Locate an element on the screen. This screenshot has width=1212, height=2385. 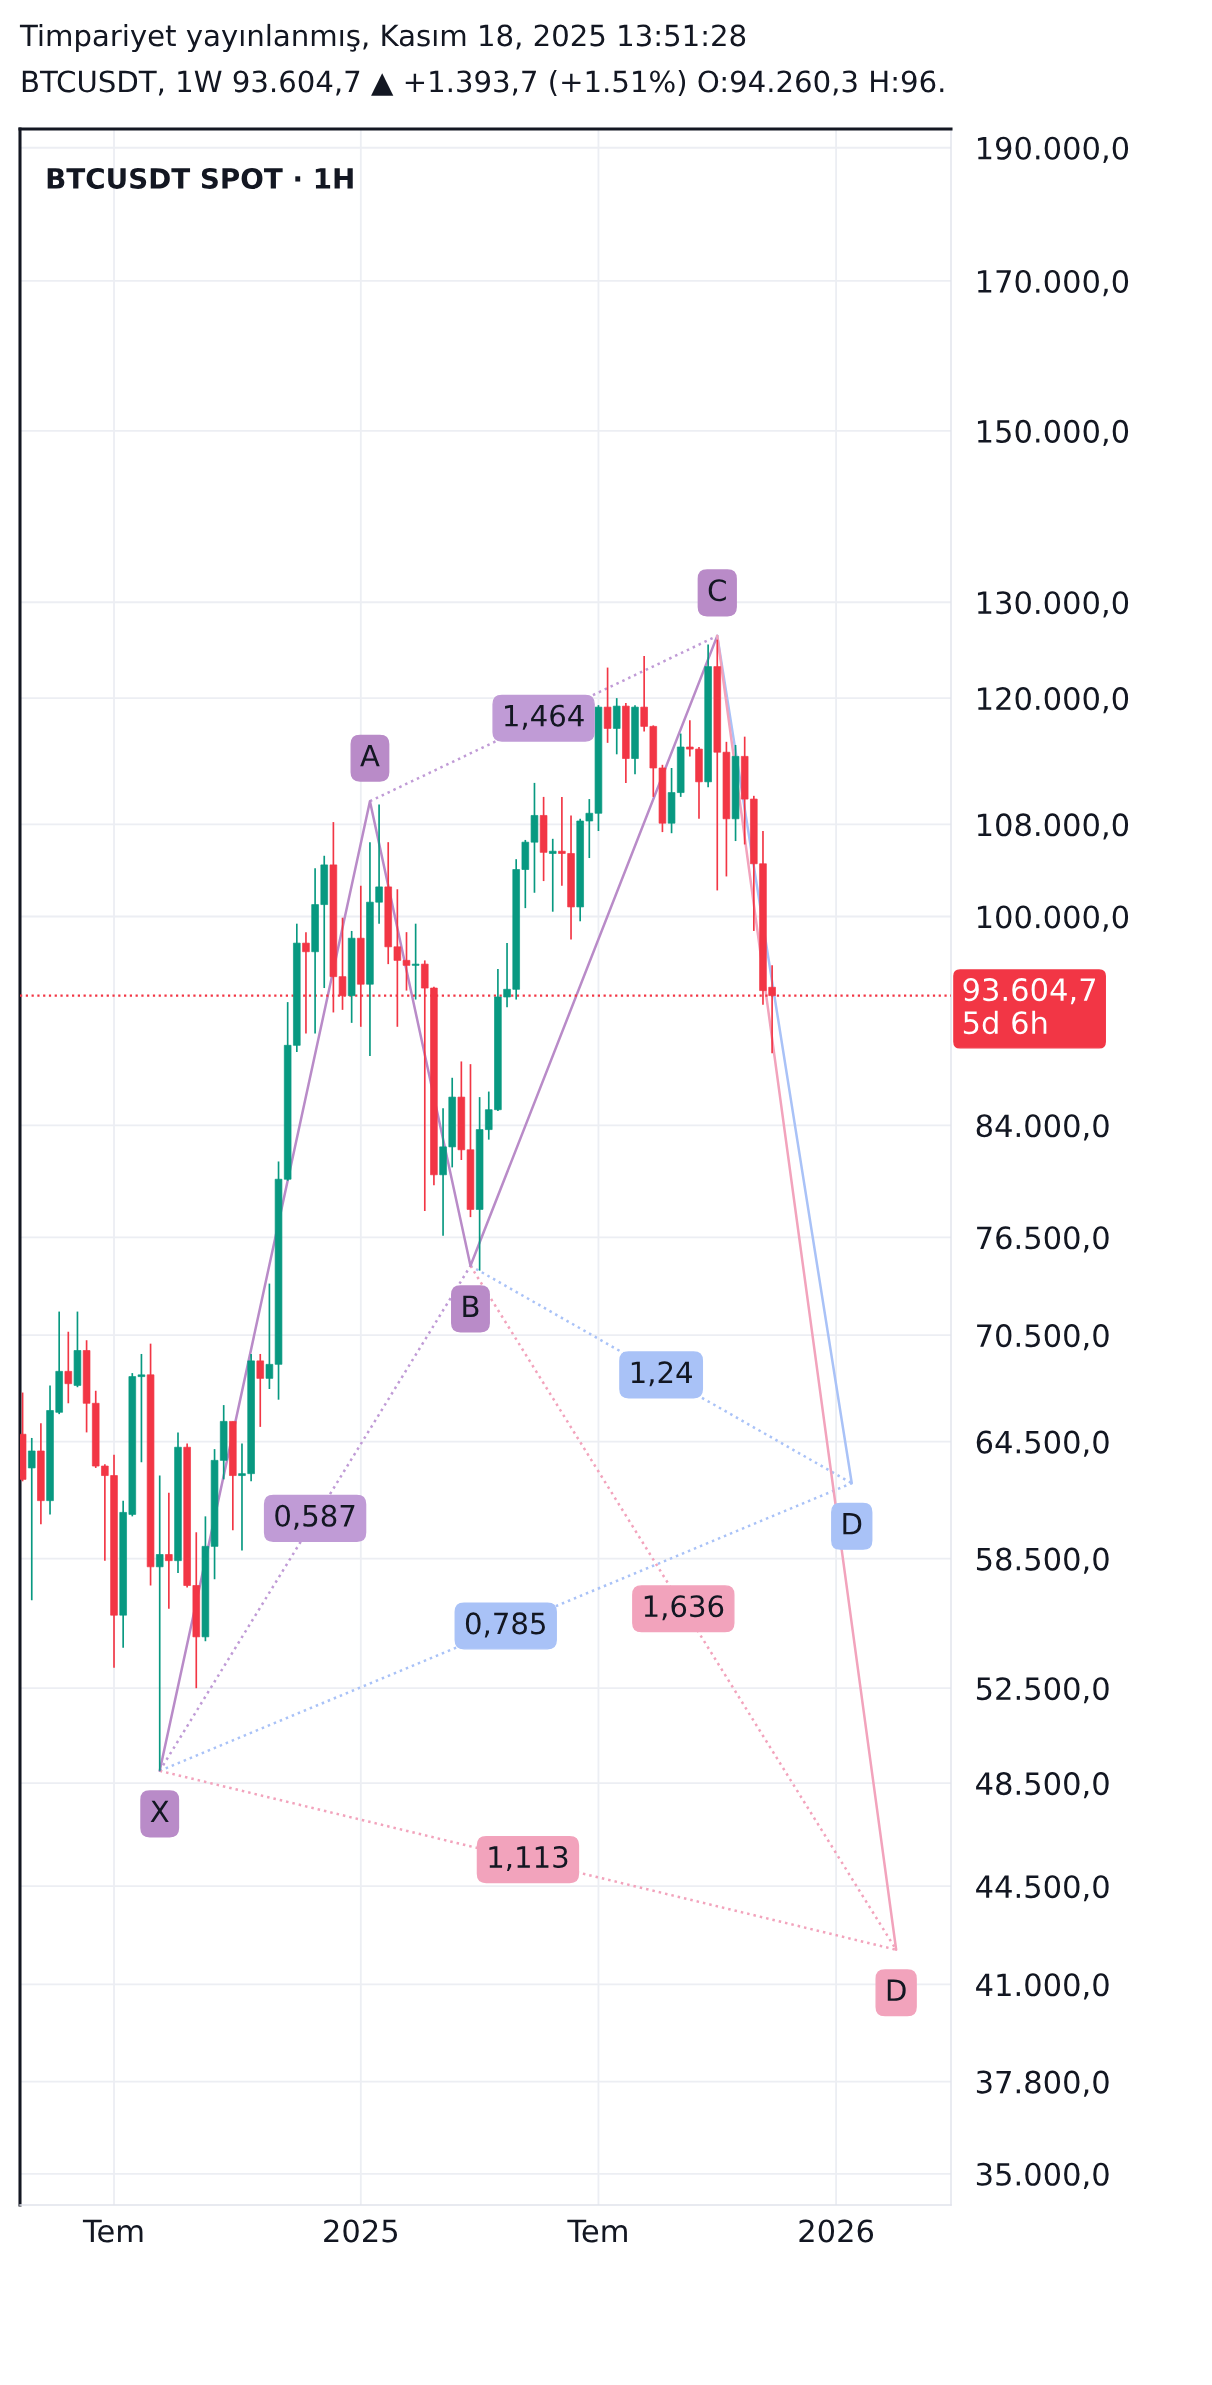
y-tick-label: 44.500,0 is located at coordinates (1042, 1888).